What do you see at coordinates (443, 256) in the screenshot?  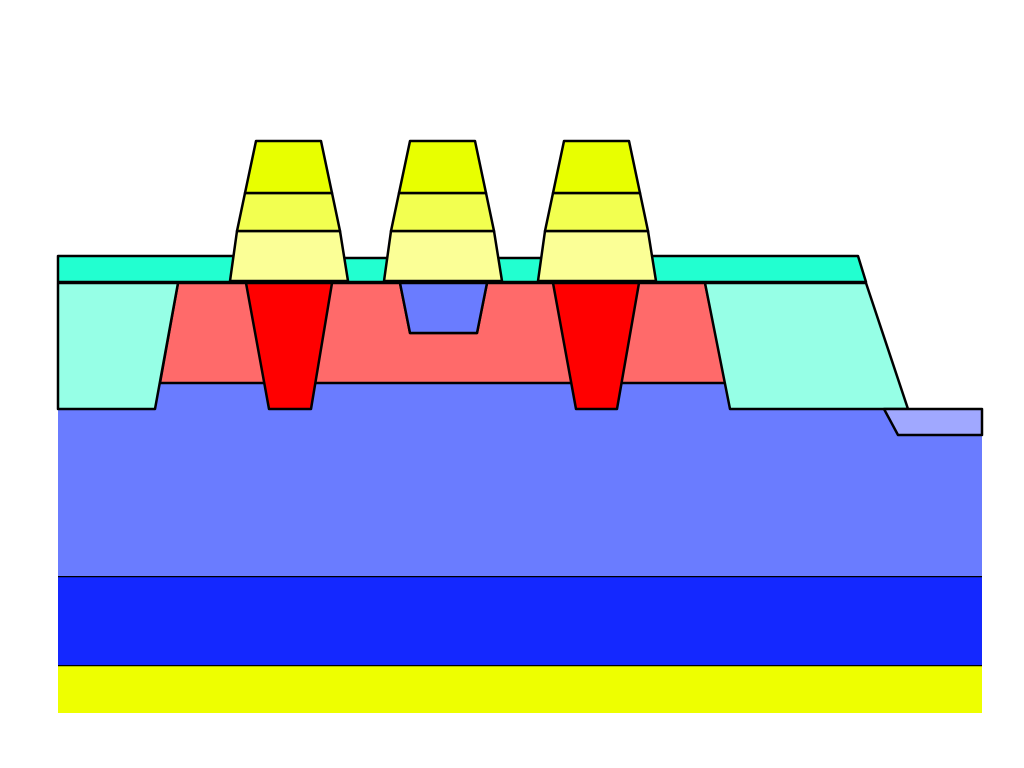 I see `bump-2-pale-tier` at bounding box center [443, 256].